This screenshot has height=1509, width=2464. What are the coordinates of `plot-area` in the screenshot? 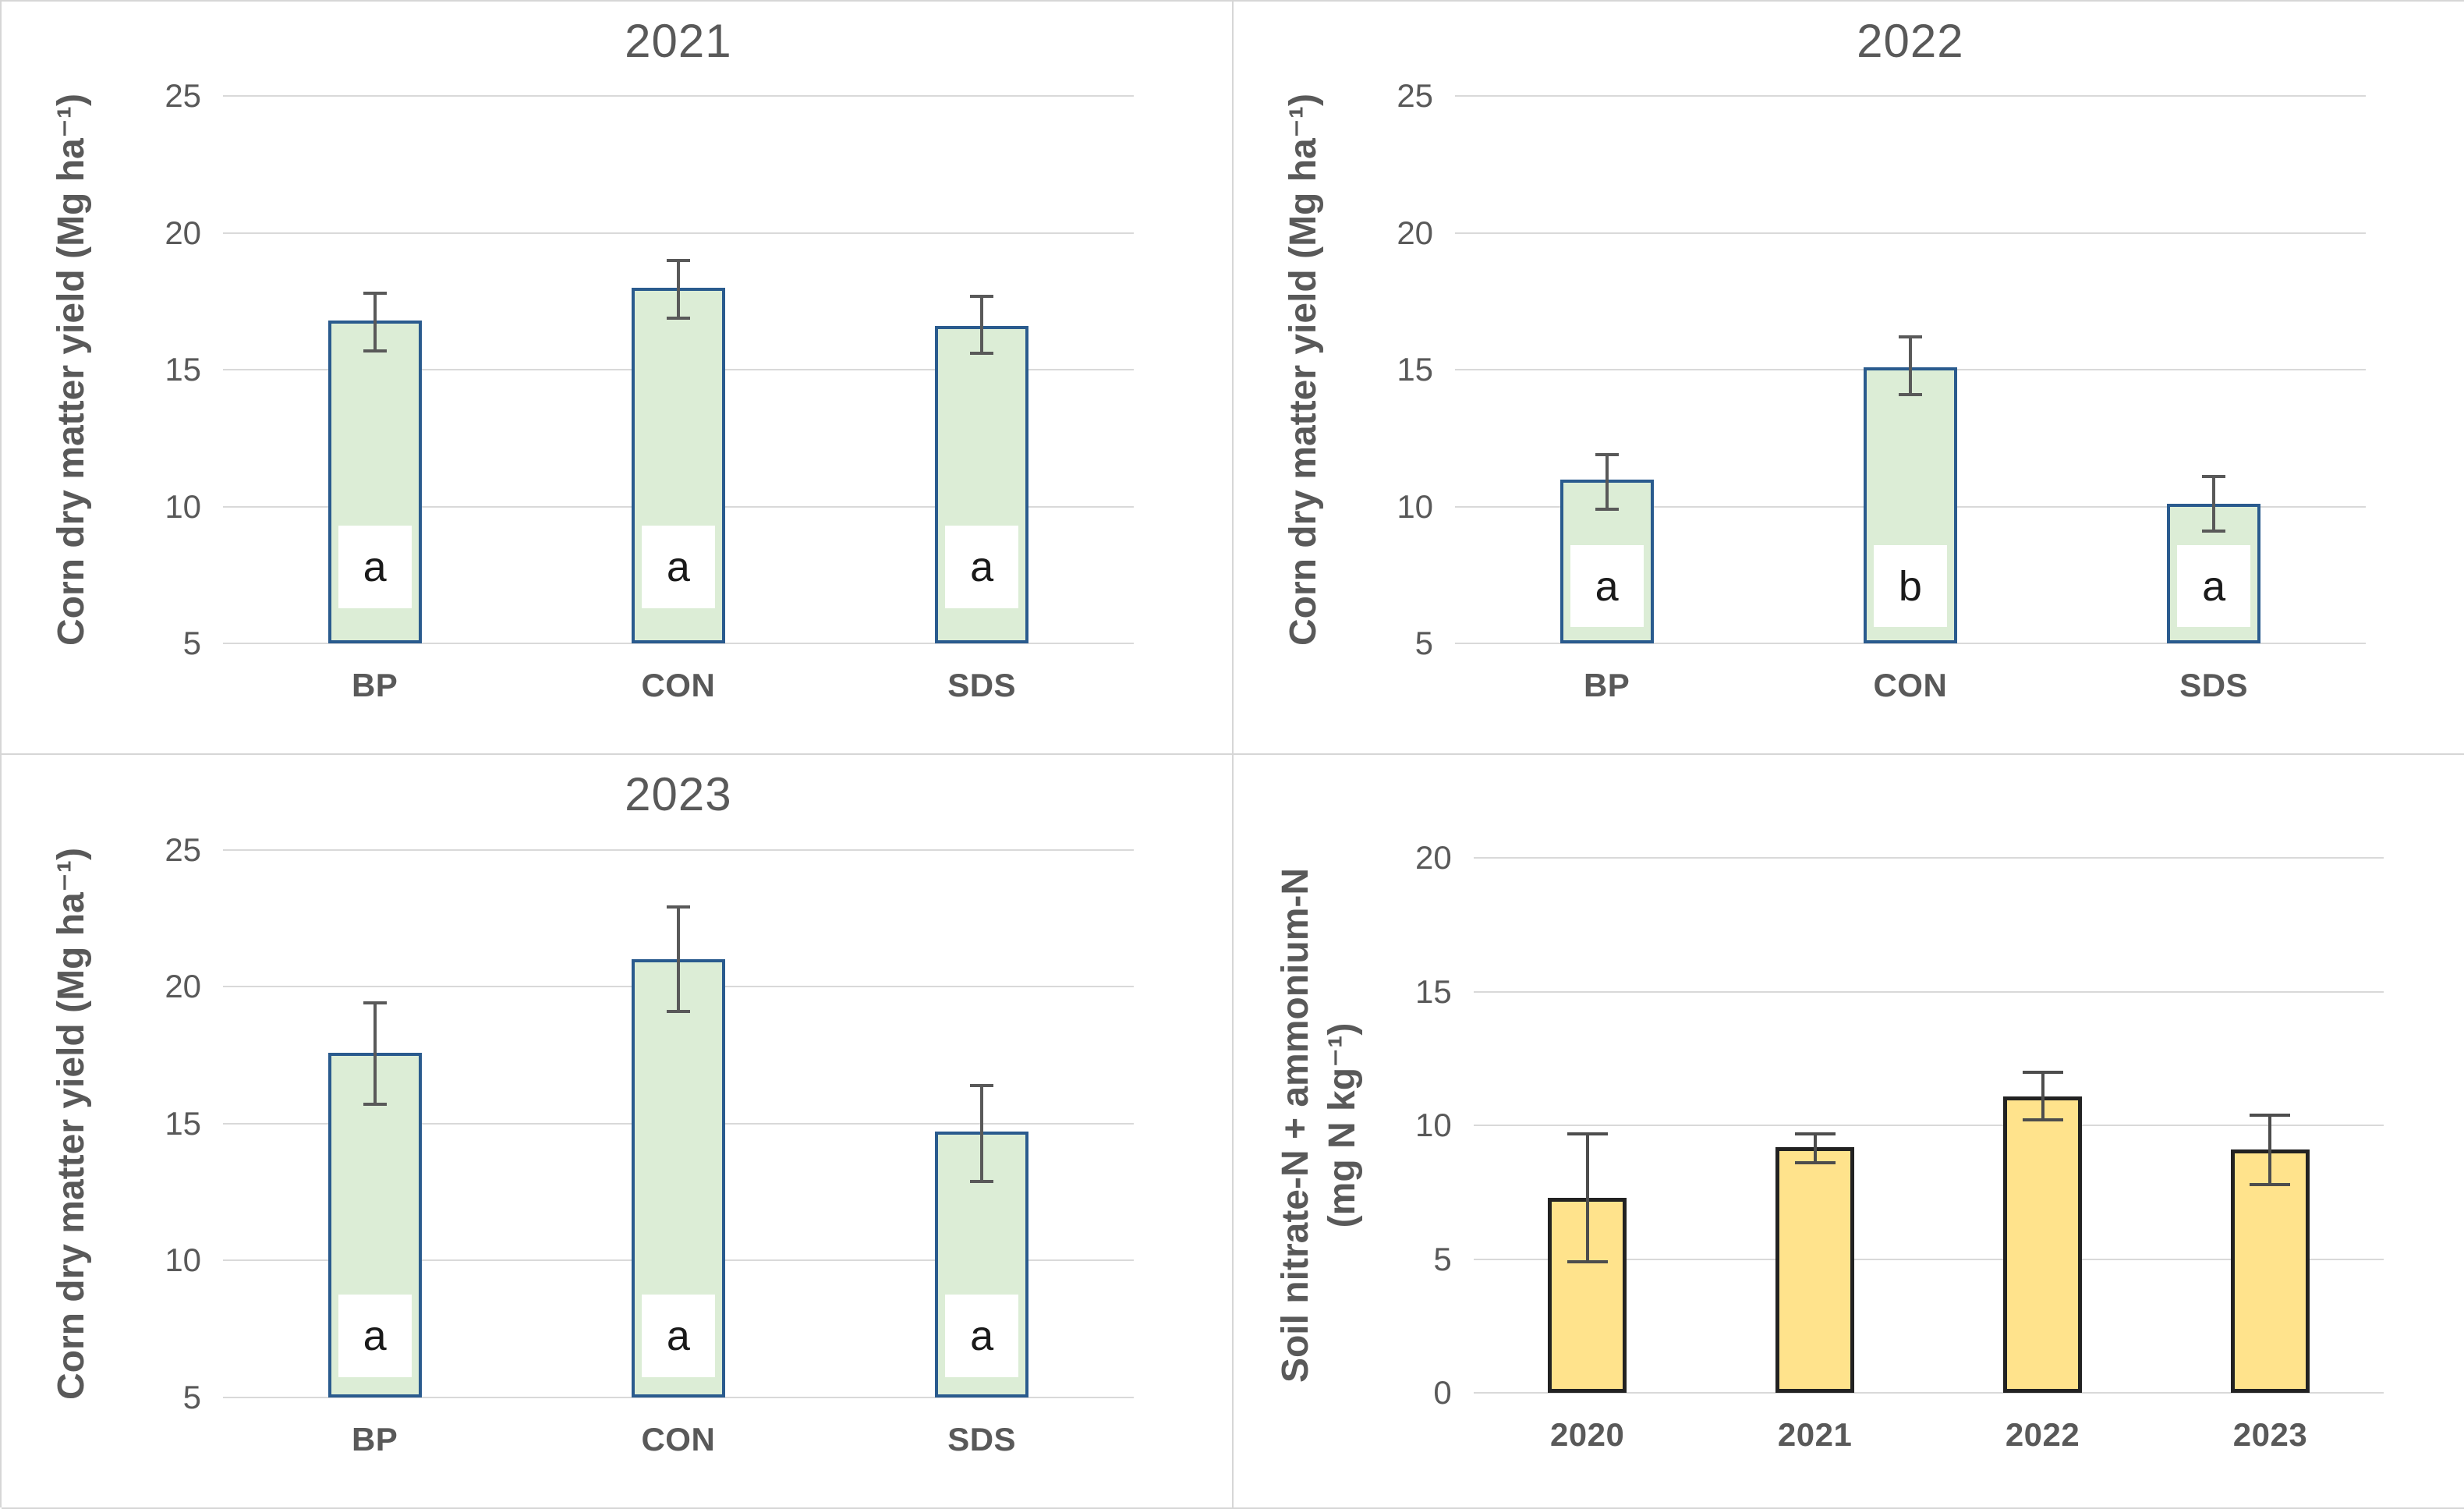 It's located at (1929, 1125).